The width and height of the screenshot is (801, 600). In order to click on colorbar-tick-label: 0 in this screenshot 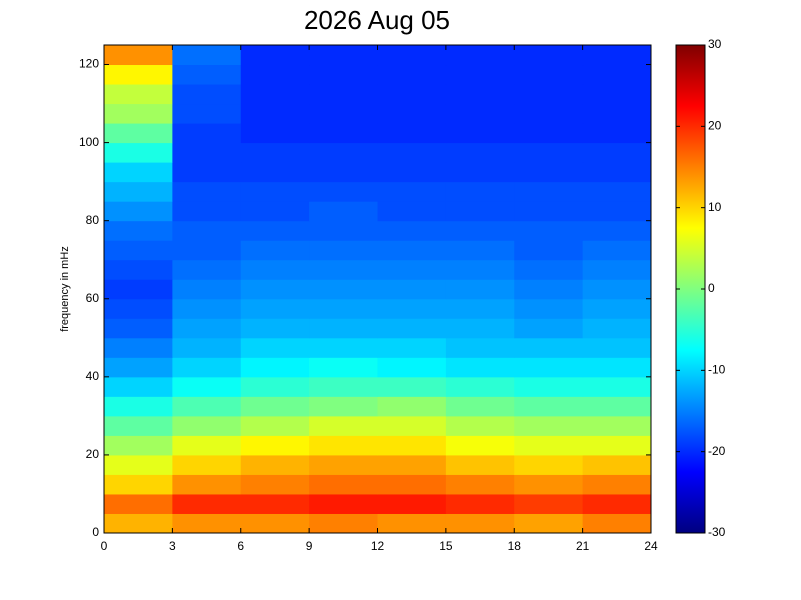, I will do `click(711, 288)`.